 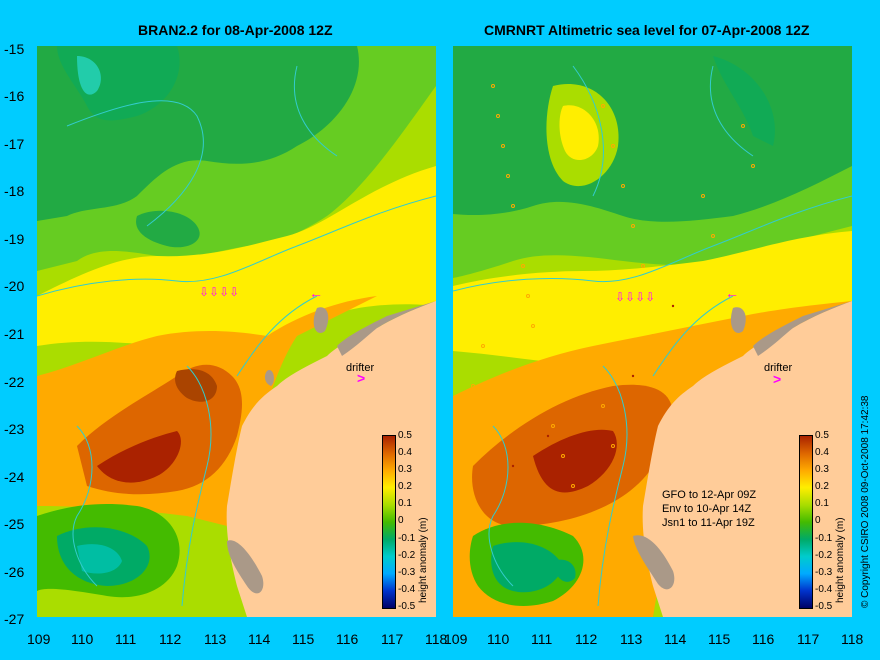 I want to click on lat-label: -24, so click(x=14, y=477).